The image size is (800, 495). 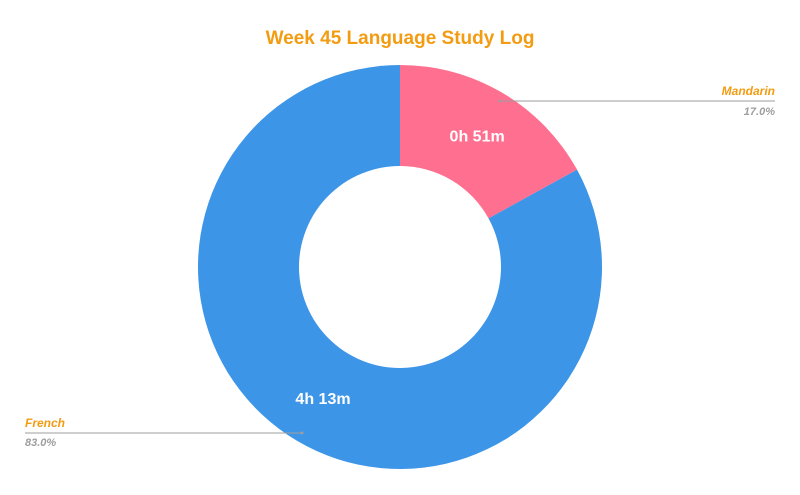 I want to click on leader-dot-mandarin, so click(x=500, y=101).